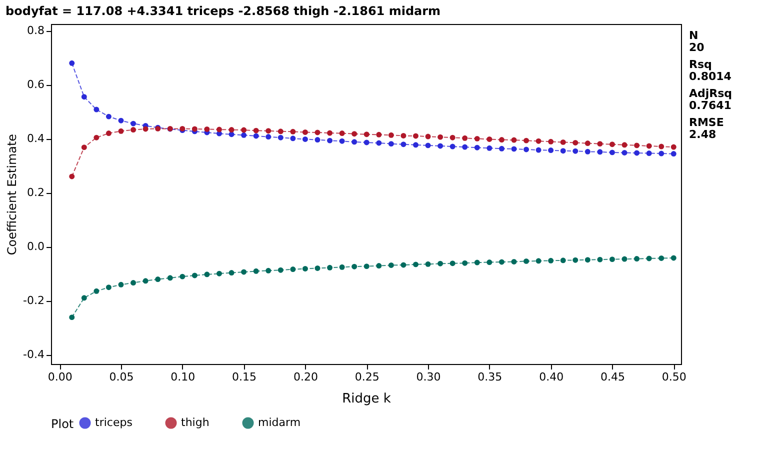  I want to click on chart-title: bodyfat = 117.08 +4.3341 triceps -2.8568 thigh -2.1861 midarm, so click(223, 11).